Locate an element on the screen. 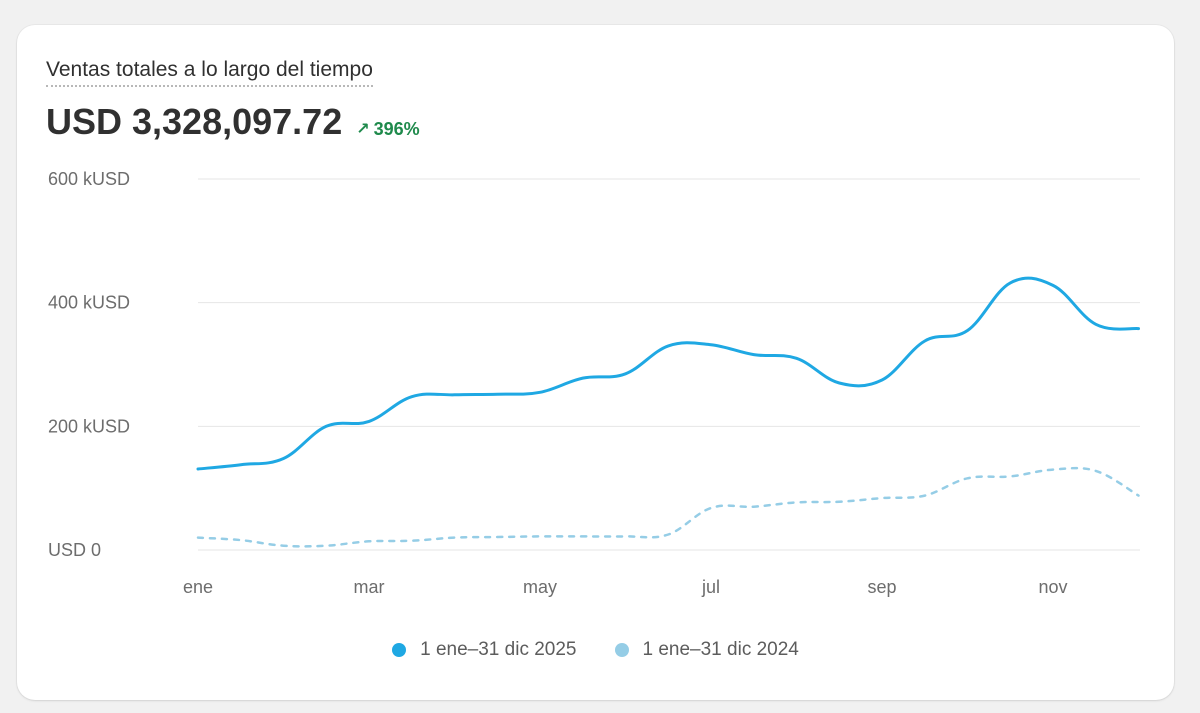 This screenshot has height=713, width=1200. y-tick-label: 600 kUSD is located at coordinates (89, 179).